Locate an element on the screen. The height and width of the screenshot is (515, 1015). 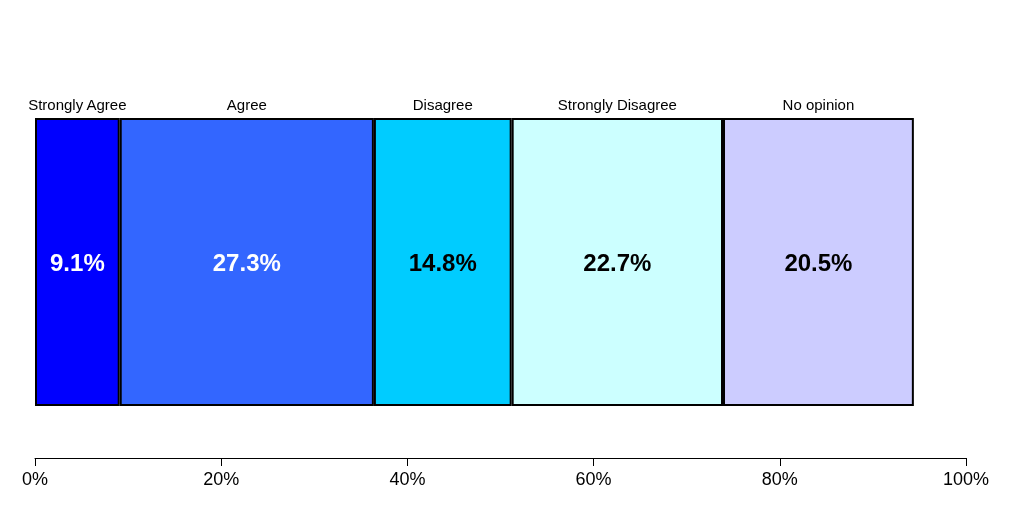
series-label: No opinion is located at coordinates (818, 104).